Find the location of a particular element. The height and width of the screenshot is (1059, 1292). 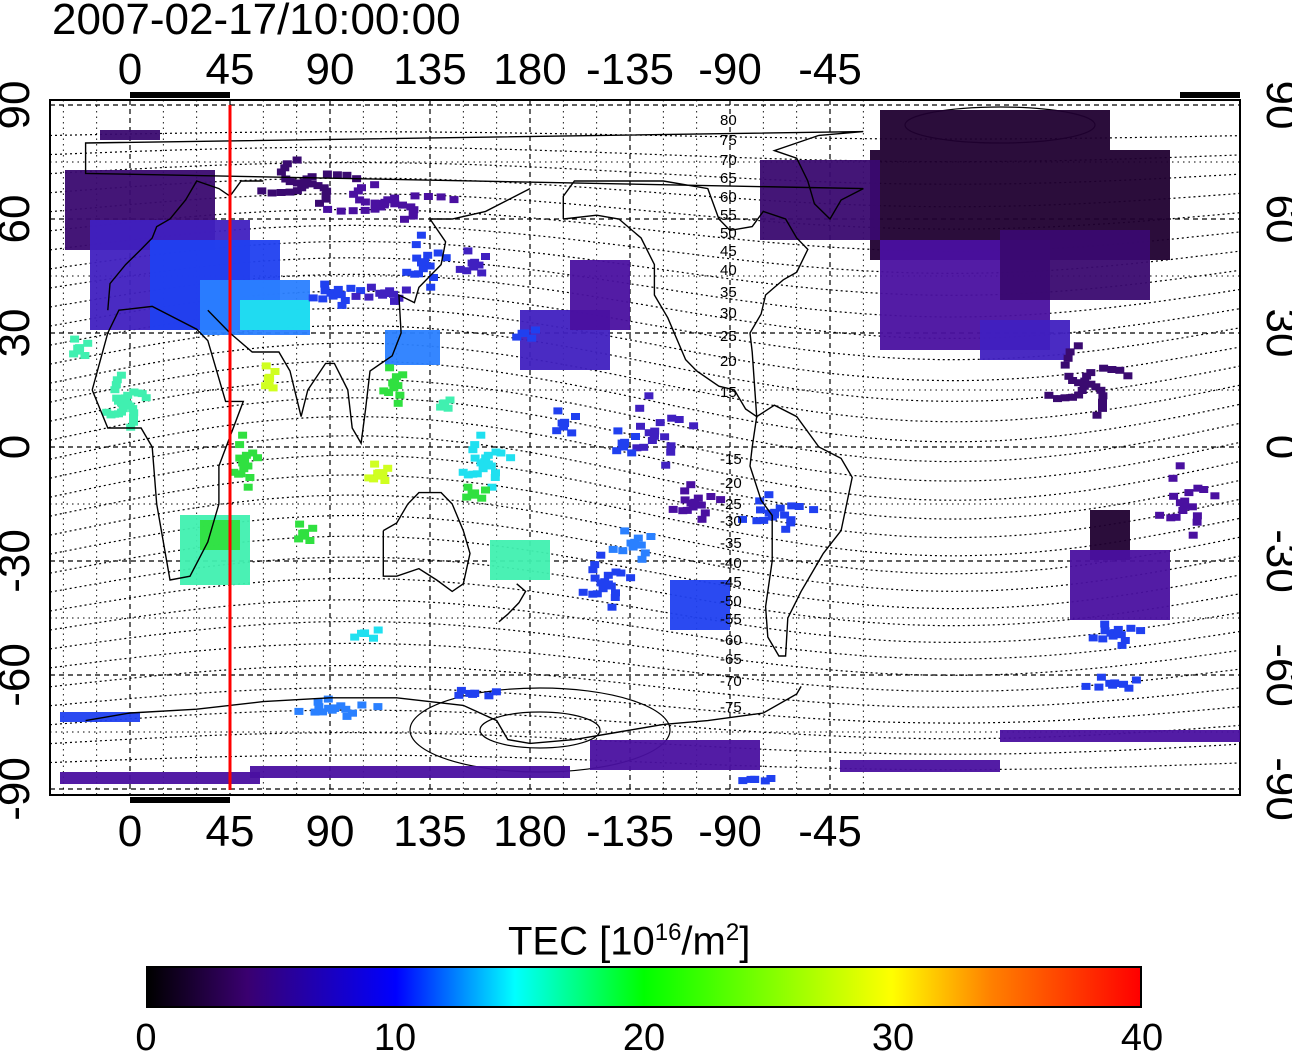

contour-label: -75 is located at coordinates (731, 707).